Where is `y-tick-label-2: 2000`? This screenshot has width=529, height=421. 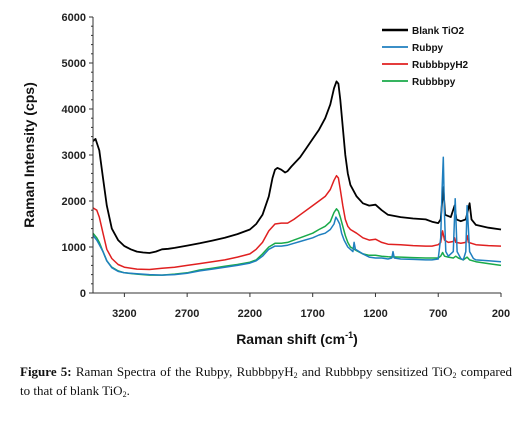
y-tick-label-2: 2000 is located at coordinates (74, 202).